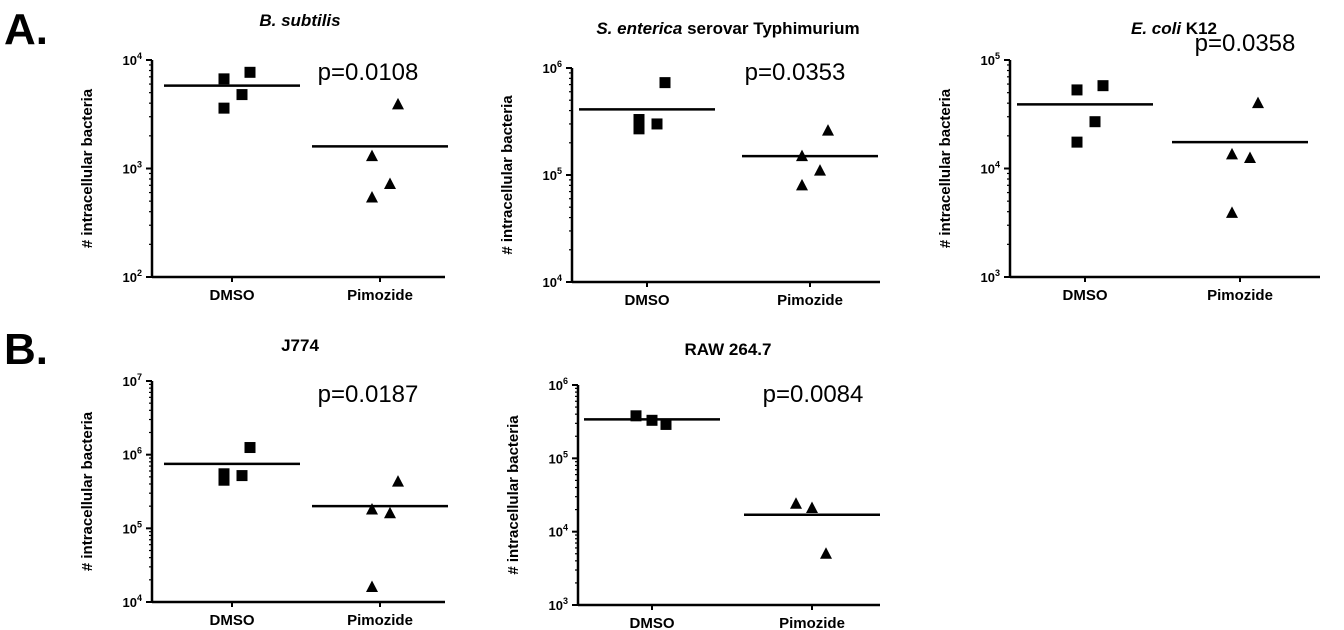 This screenshot has height=630, width=1344. I want to click on p-value-annotation: p=0.0108, so click(368, 72).